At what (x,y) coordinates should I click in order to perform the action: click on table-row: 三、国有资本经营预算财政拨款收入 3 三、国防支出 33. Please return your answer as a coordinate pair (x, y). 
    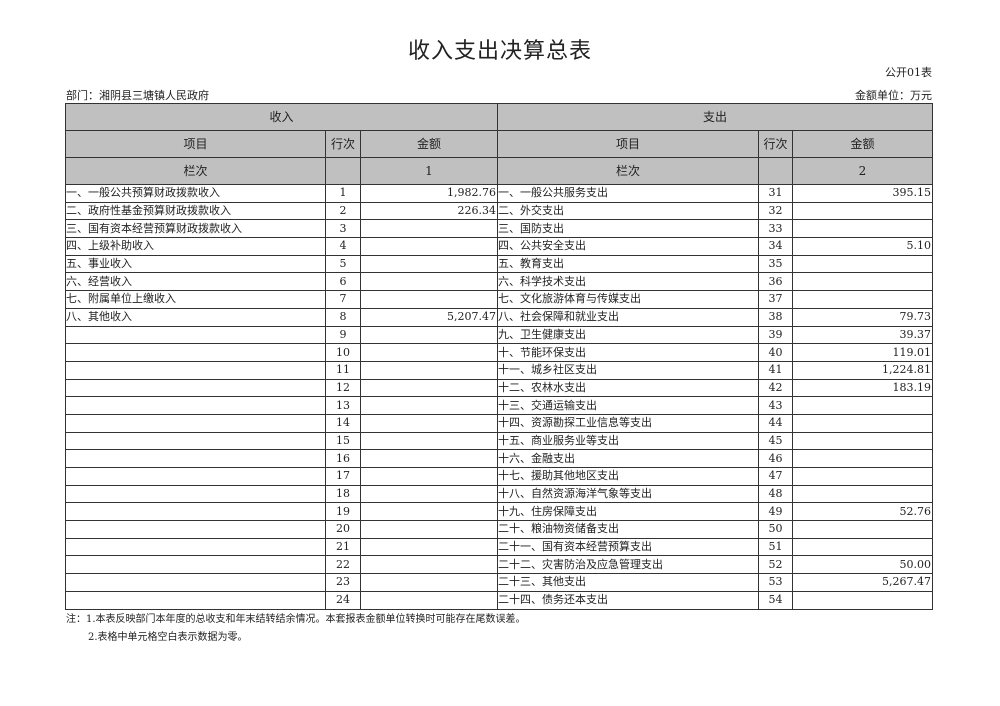
    Looking at the image, I should click on (499, 229).